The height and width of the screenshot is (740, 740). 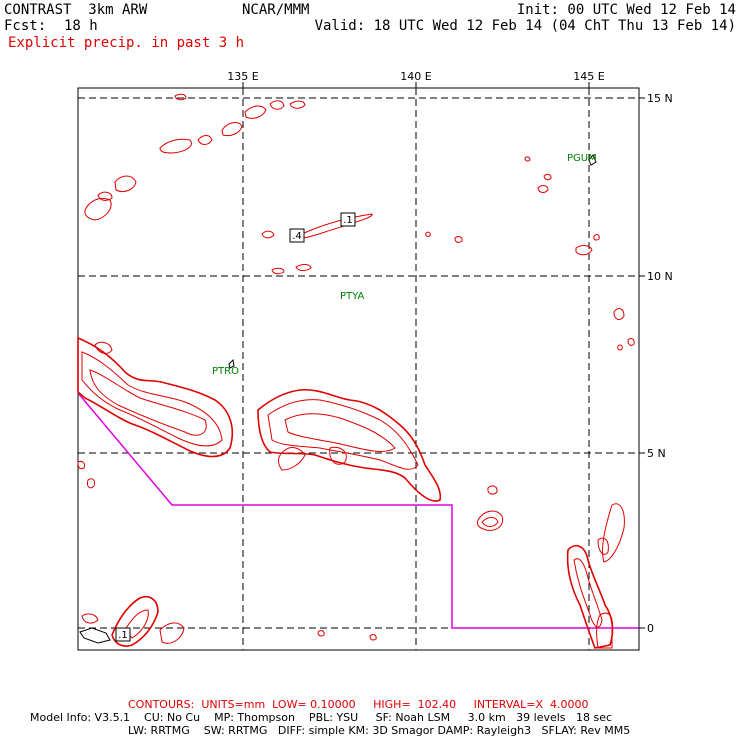 What do you see at coordinates (352, 296) in the screenshot?
I see `station-label-ptya: PTYA` at bounding box center [352, 296].